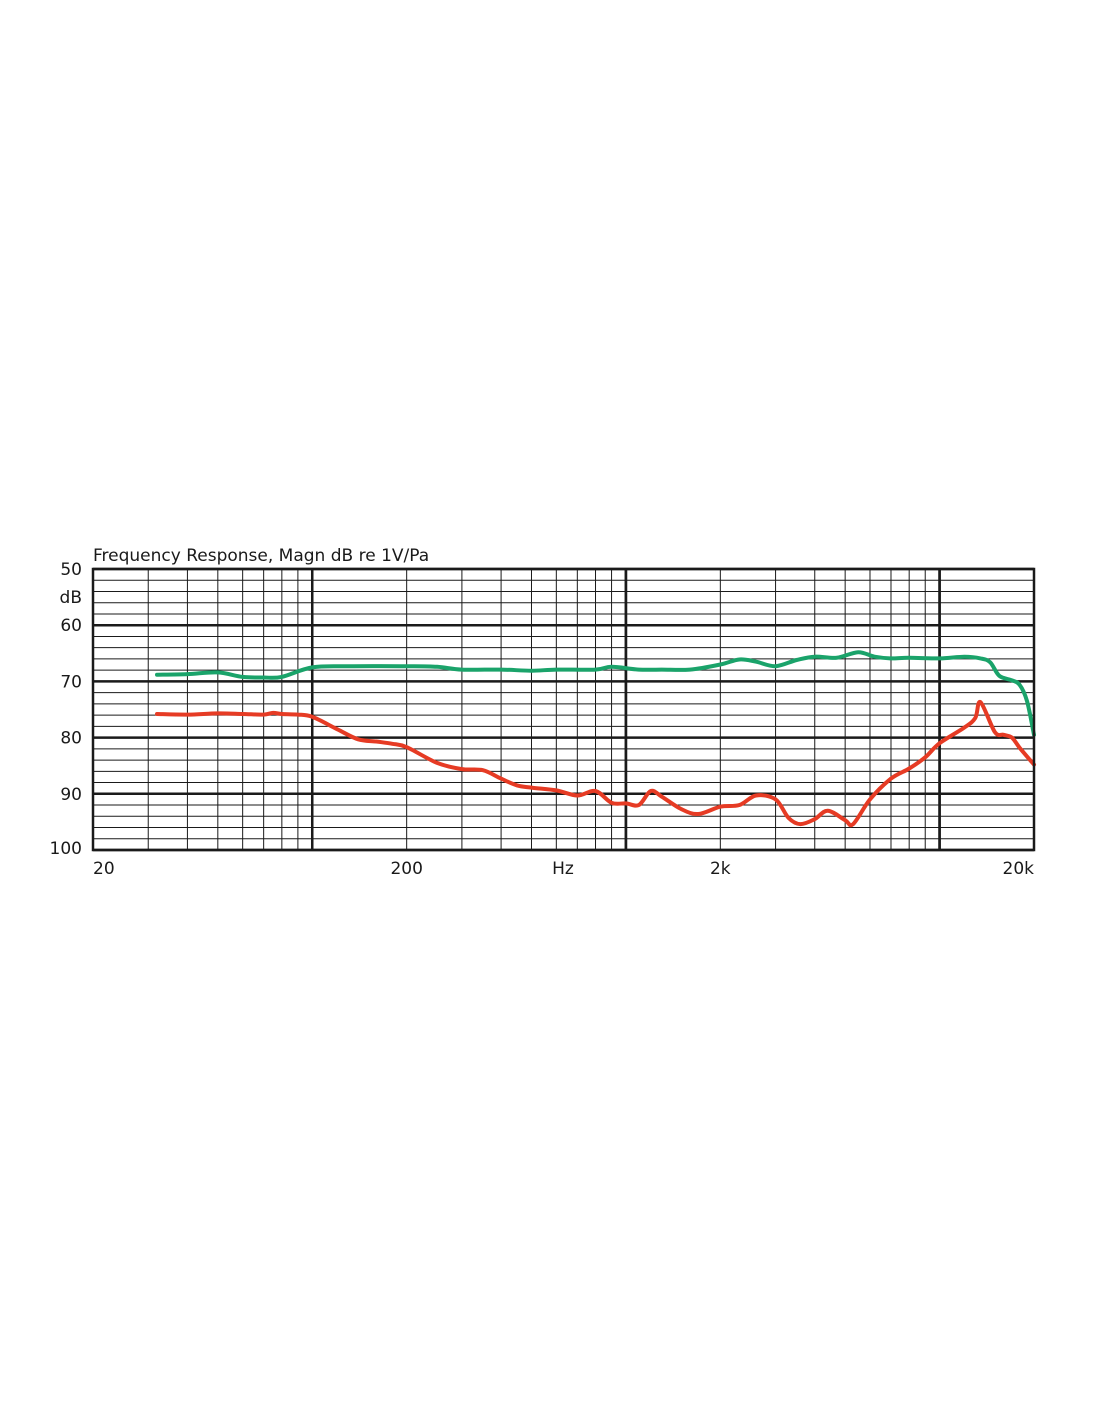 This screenshot has height=1422, width=1100. What do you see at coordinates (1019, 869) in the screenshot?
I see `x-tick-label: 20k` at bounding box center [1019, 869].